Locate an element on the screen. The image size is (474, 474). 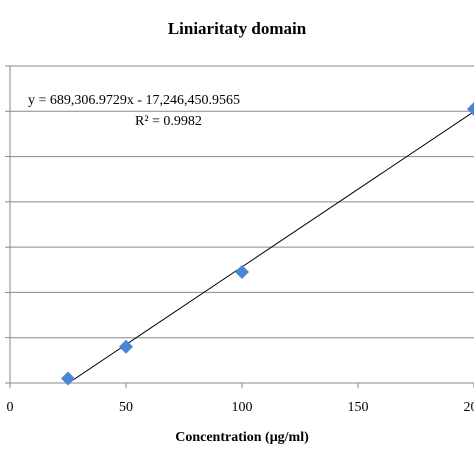
x-axis-label: Concentration (μg/ml) is located at coordinates (242, 437).